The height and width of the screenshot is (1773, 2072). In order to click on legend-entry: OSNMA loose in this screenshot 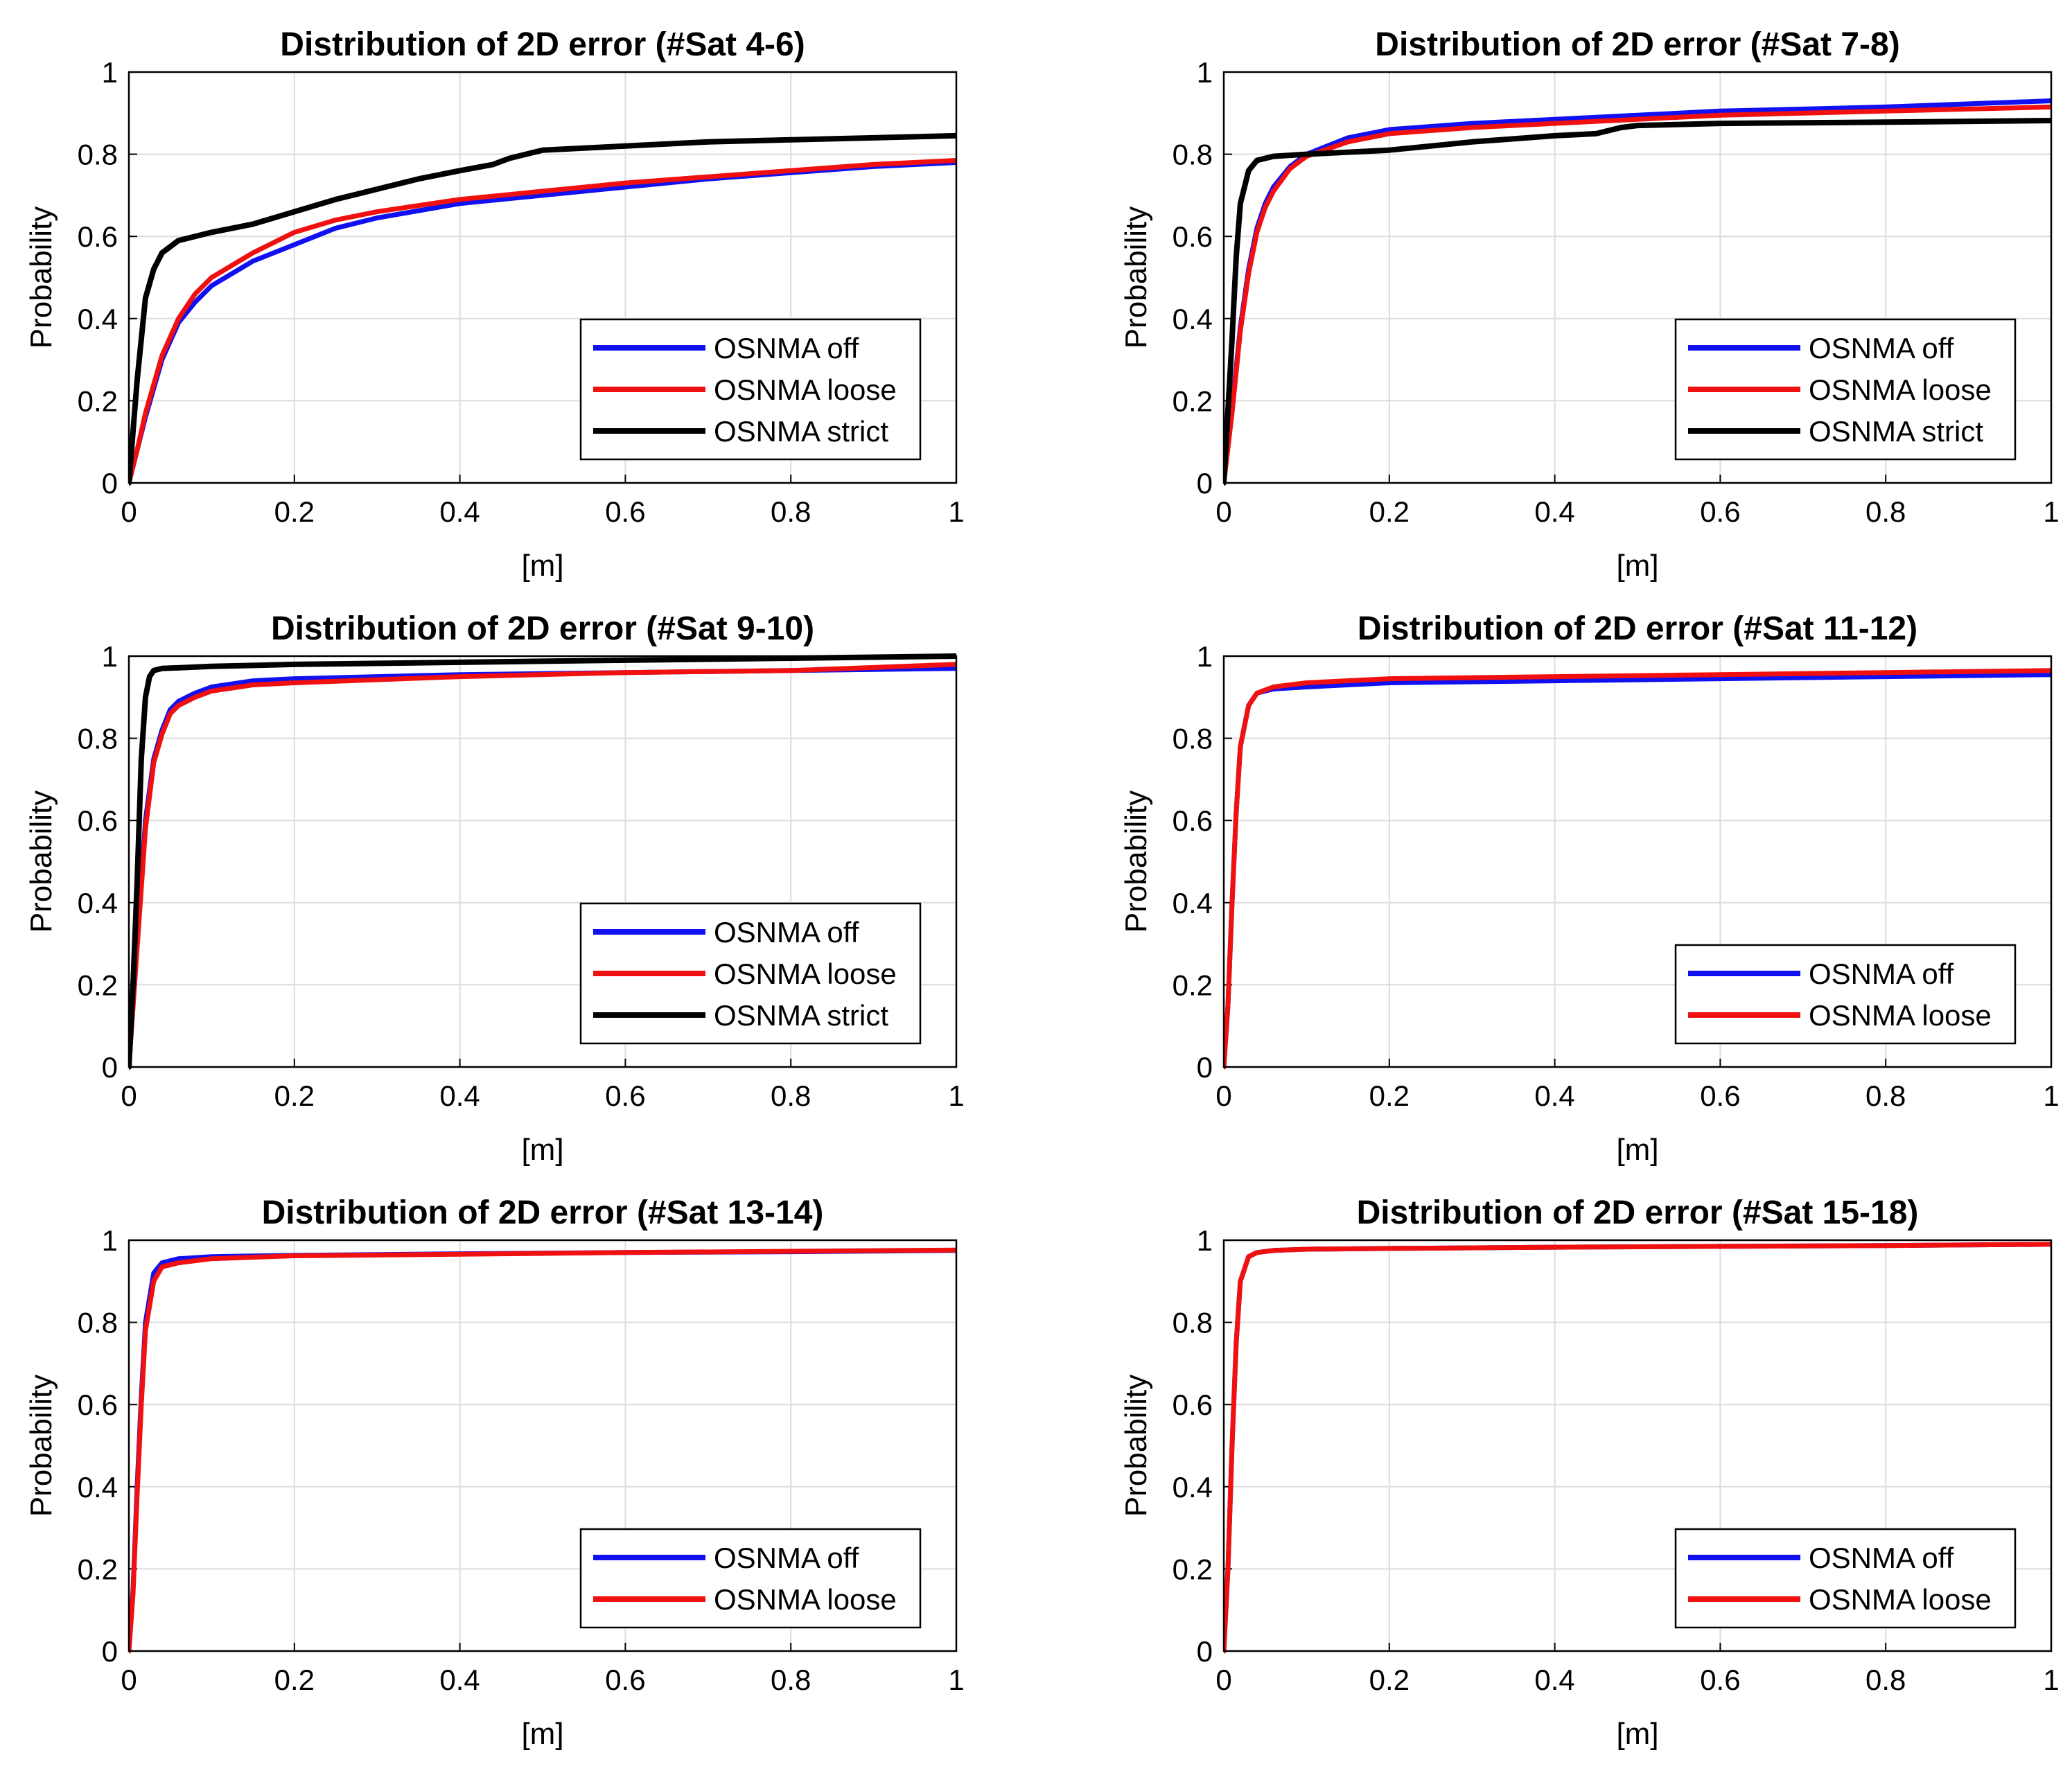, I will do `click(805, 974)`.